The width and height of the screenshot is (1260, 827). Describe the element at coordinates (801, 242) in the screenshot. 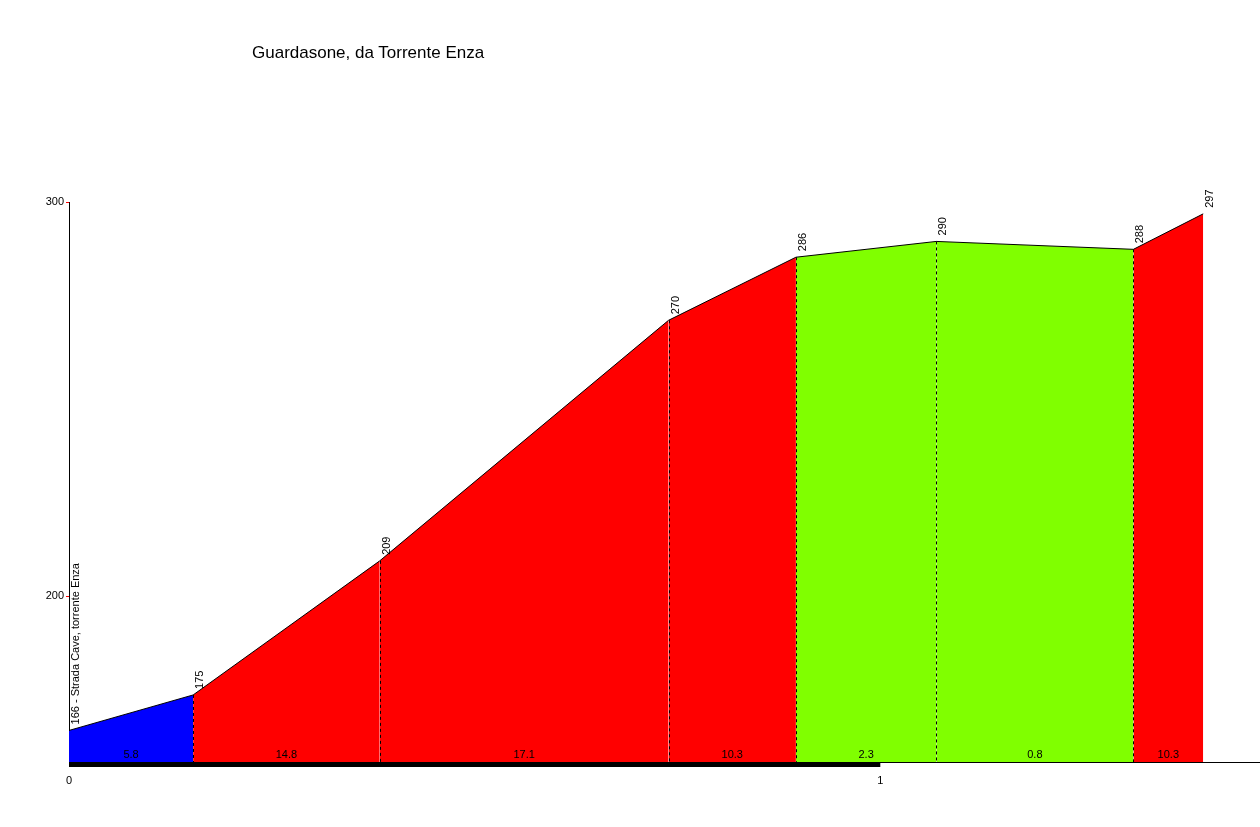

I see `data-label: 286` at that location.